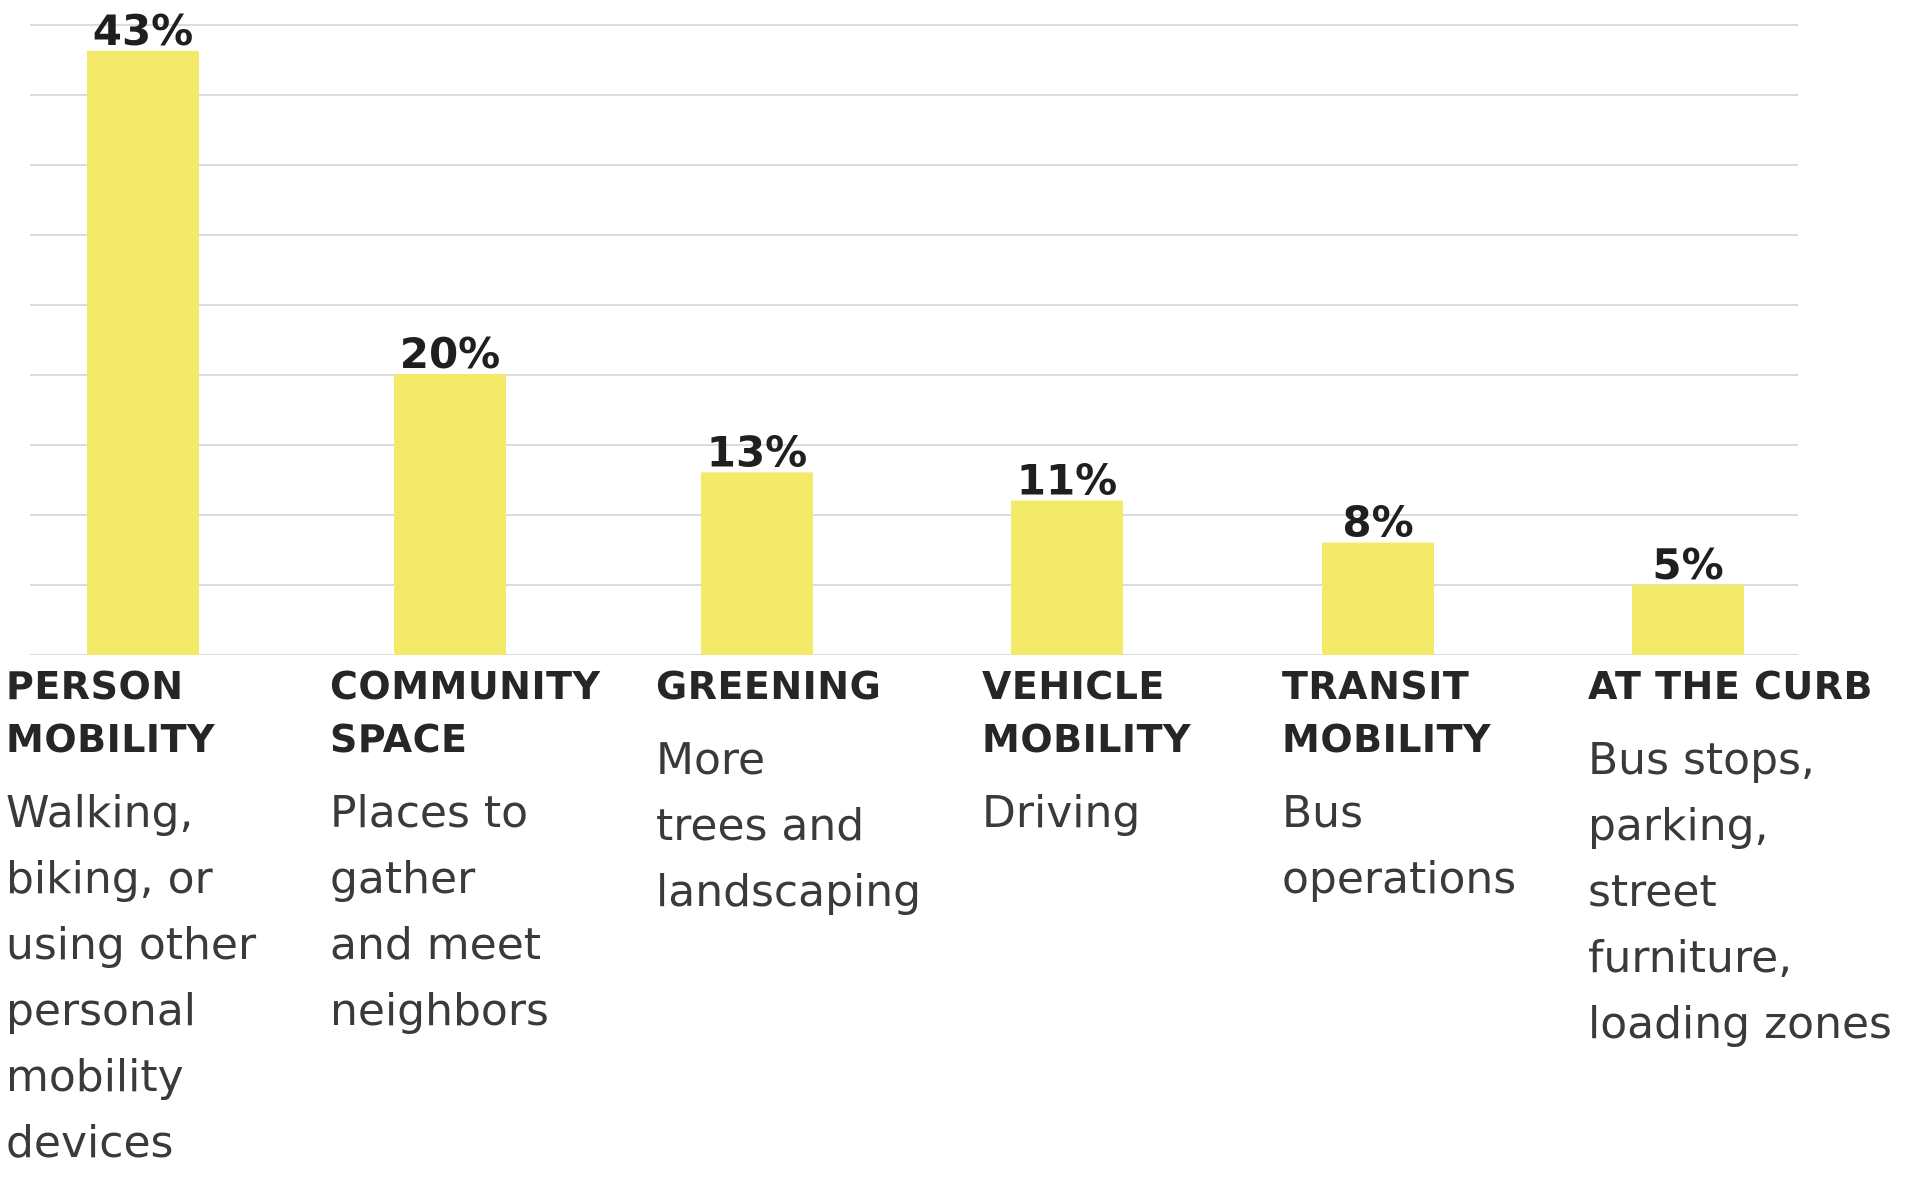 The height and width of the screenshot is (1190, 1918). Describe the element at coordinates (789, 825) in the screenshot. I see `category-description: More trees and landscaping` at that location.